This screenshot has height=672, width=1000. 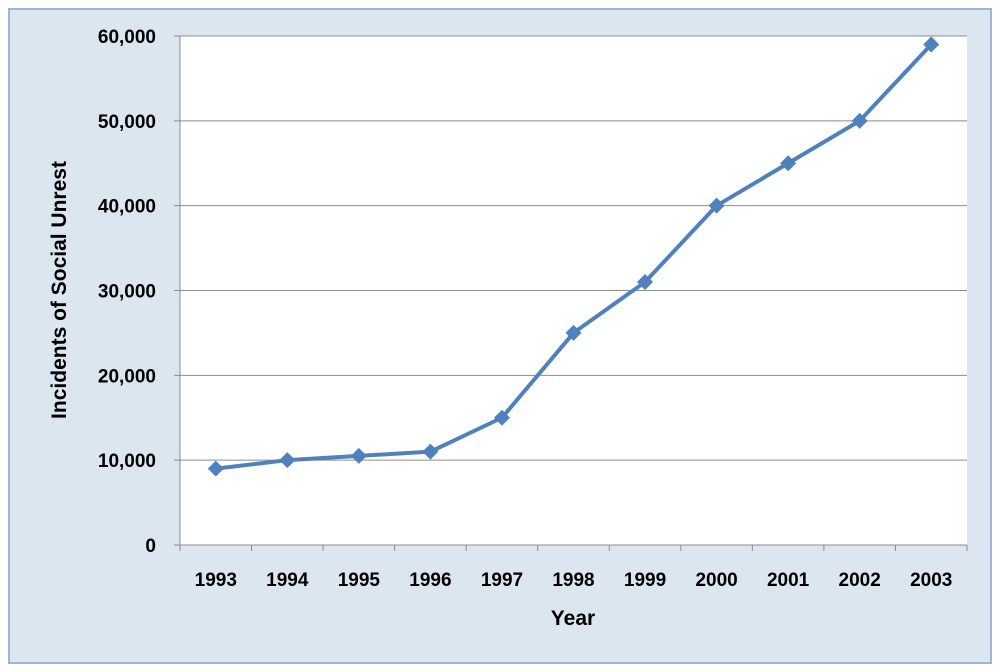 What do you see at coordinates (127, 376) in the screenshot?
I see `y-tick-label-20000: 20,000` at bounding box center [127, 376].